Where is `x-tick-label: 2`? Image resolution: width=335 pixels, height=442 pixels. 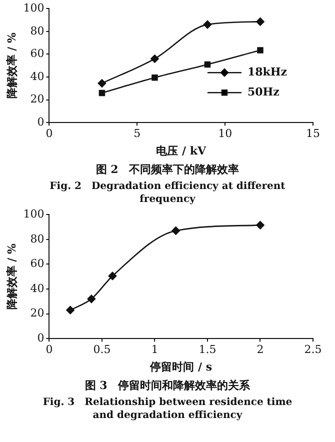 x-tick-label: 2 is located at coordinates (260, 349).